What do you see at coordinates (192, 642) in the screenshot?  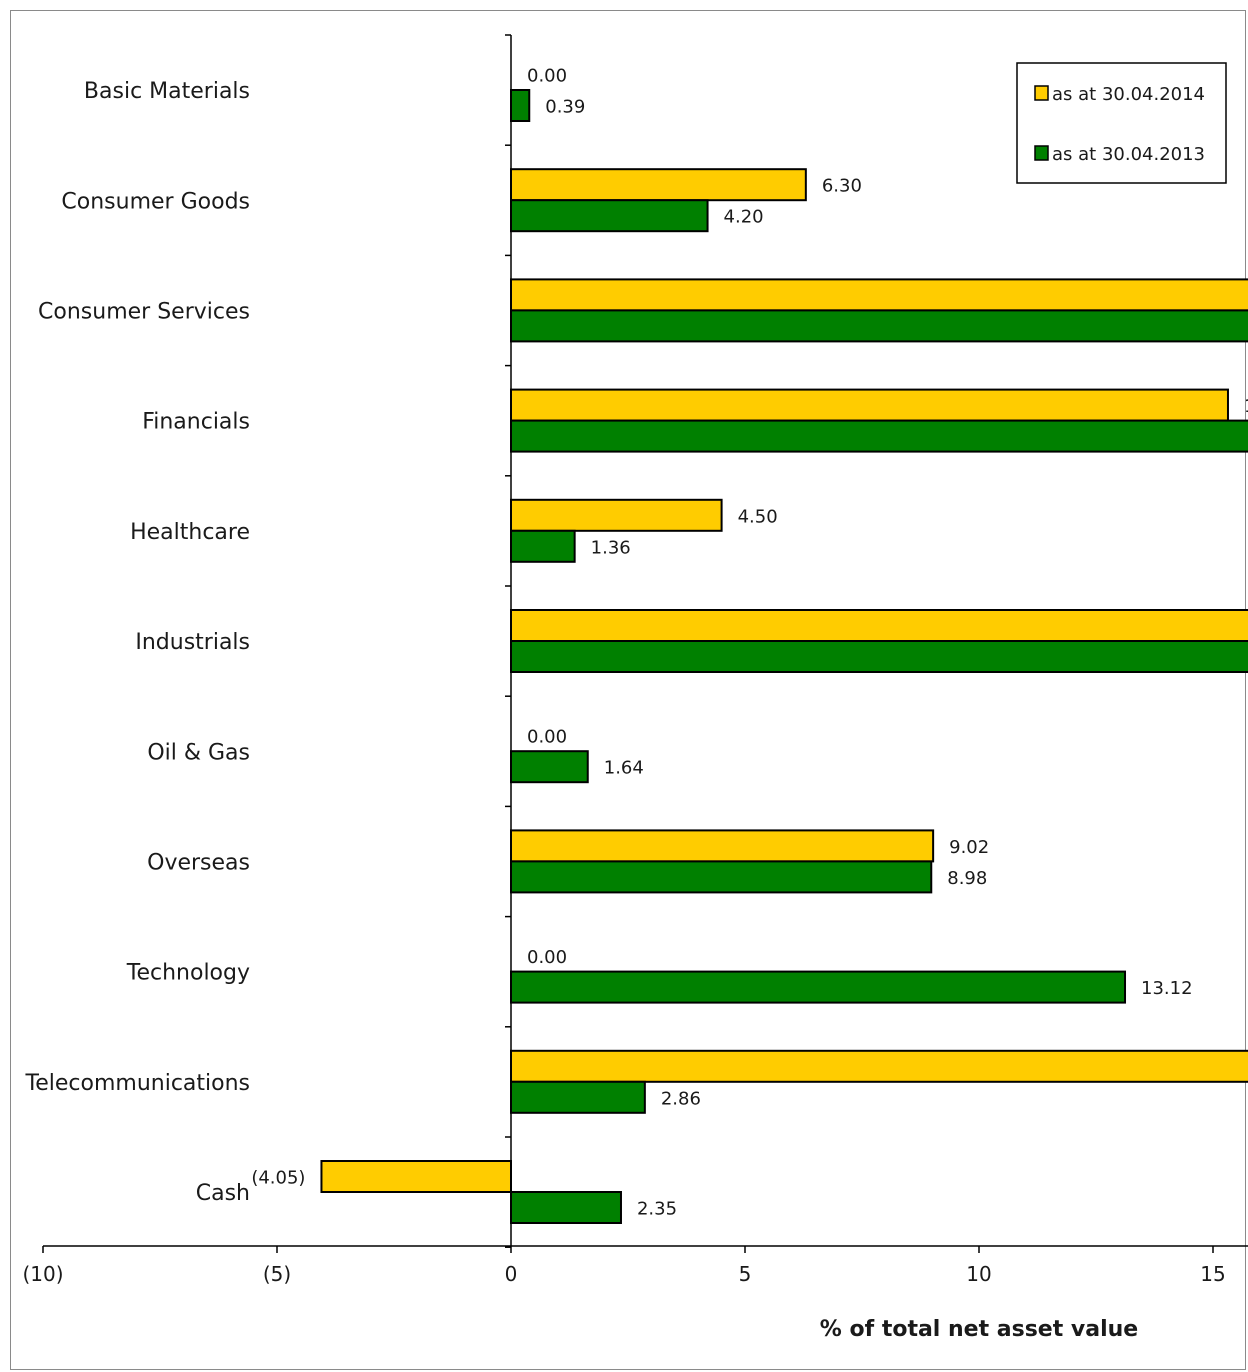 I see `category-label: Industrials` at bounding box center [192, 642].